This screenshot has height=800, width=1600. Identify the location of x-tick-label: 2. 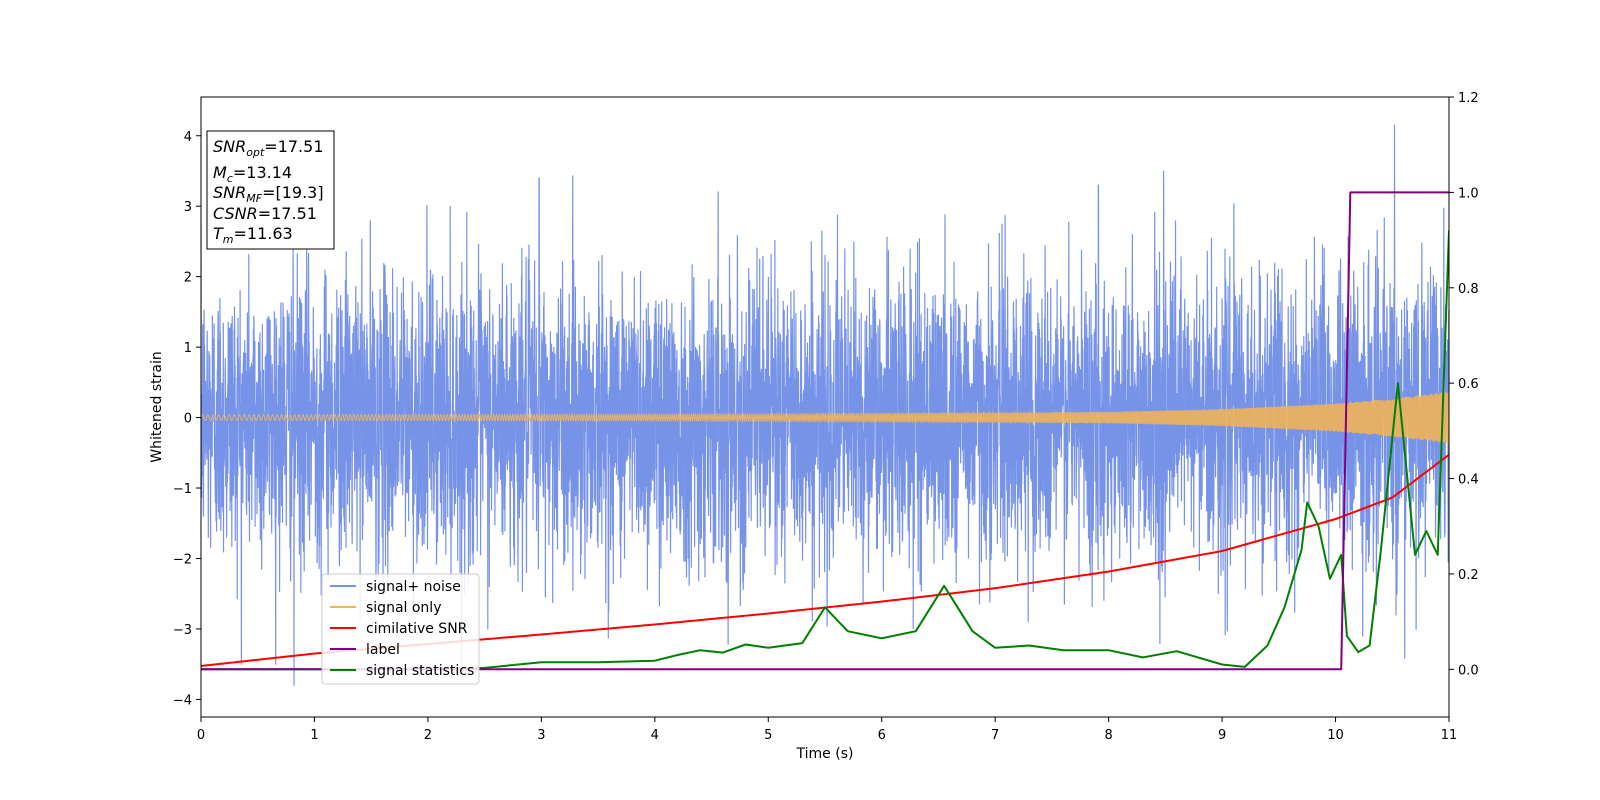
(428, 735).